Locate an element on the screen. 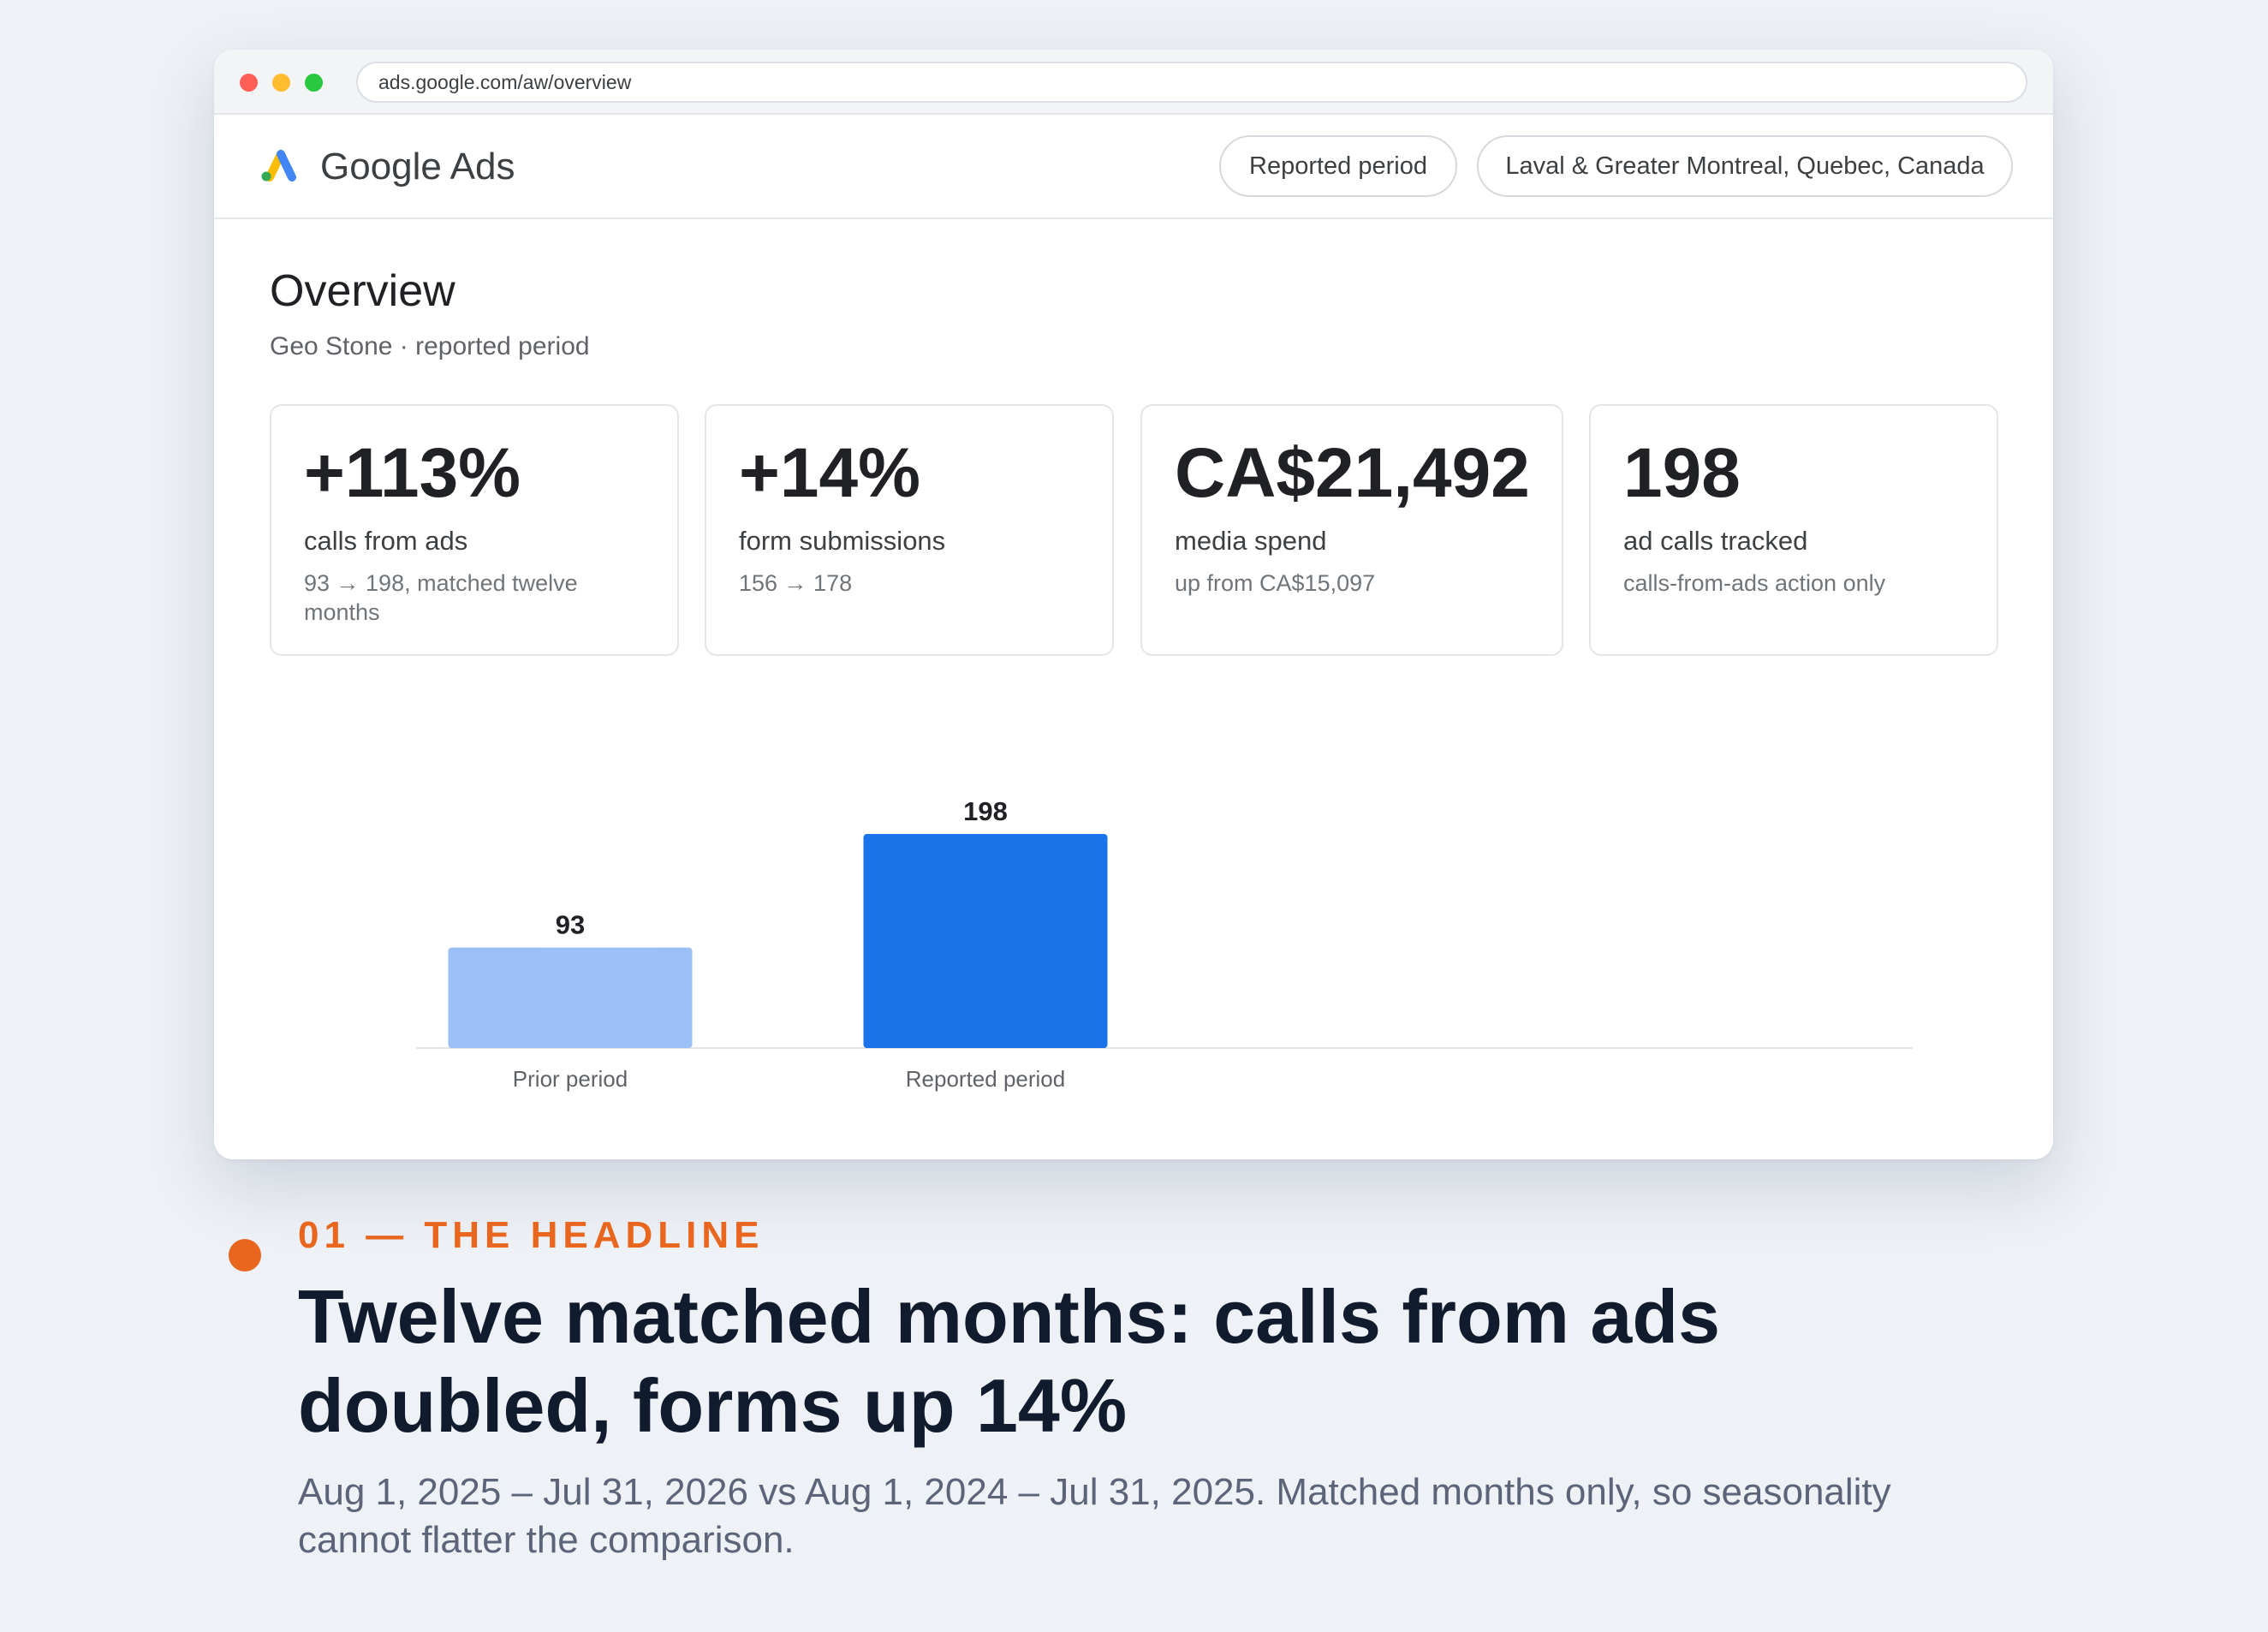 The width and height of the screenshot is (2268, 1632). kpi-note: calls-from-ads action only is located at coordinates (1754, 583).